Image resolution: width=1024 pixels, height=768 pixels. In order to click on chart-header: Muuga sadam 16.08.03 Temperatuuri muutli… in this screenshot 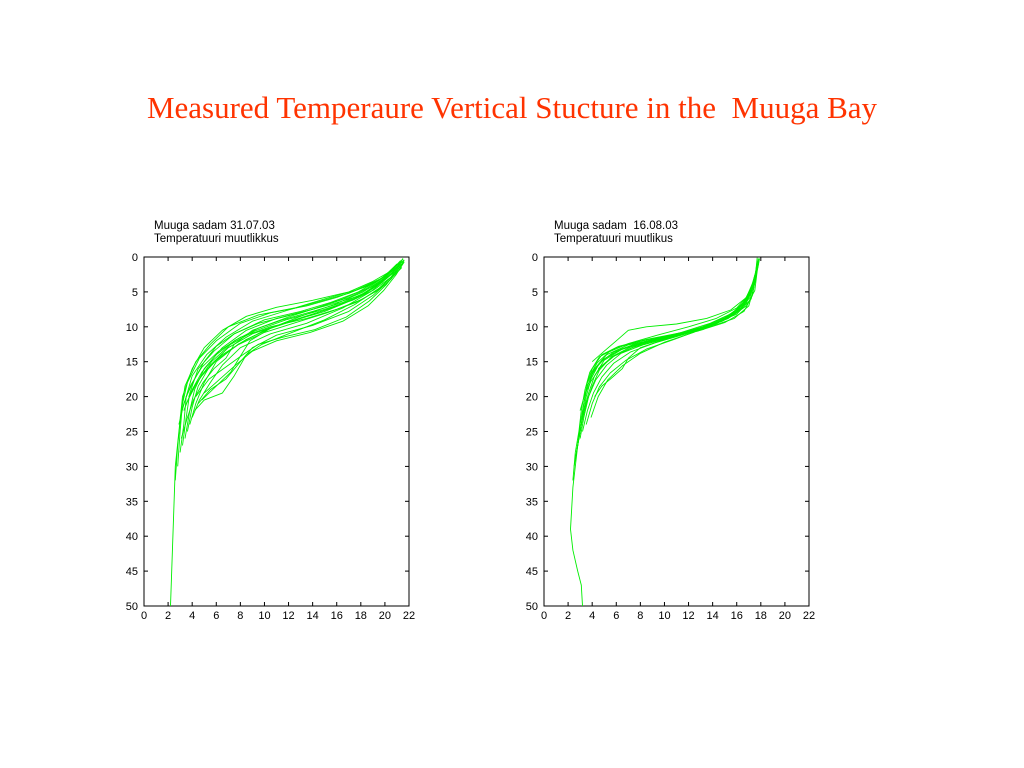, I will do `click(616, 233)`.